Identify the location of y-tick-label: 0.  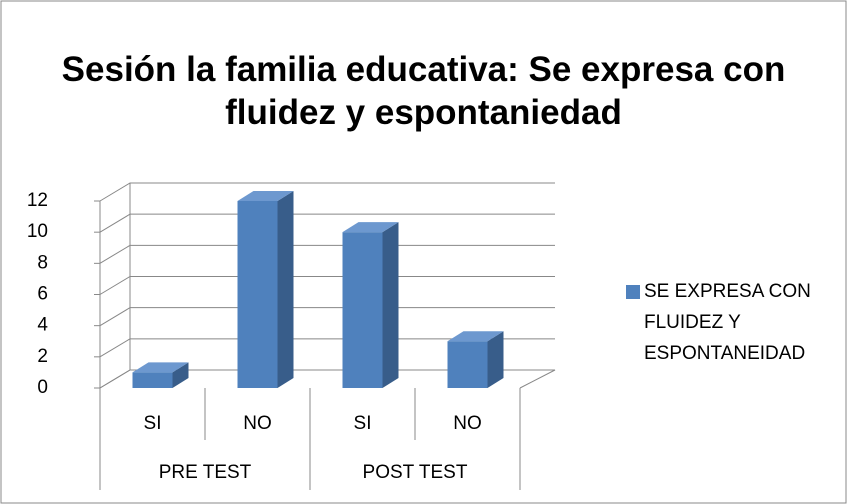
(42, 387).